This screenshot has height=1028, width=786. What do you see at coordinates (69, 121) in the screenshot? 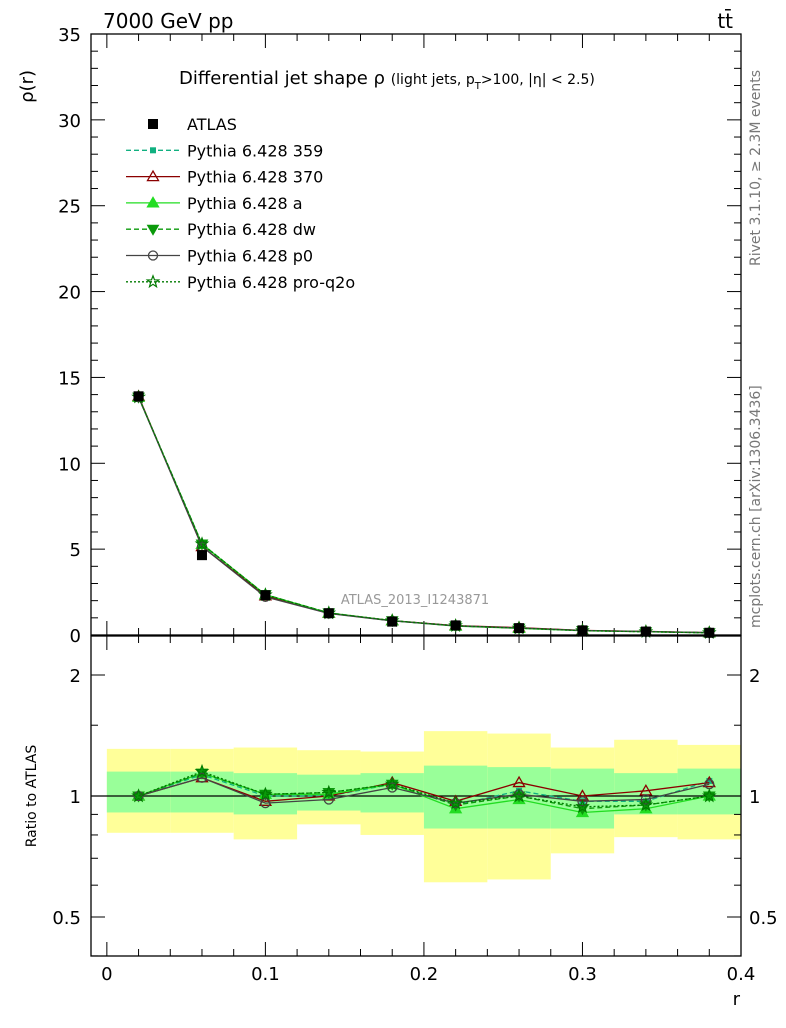
I see `main-y-tick-label: 30` at bounding box center [69, 121].